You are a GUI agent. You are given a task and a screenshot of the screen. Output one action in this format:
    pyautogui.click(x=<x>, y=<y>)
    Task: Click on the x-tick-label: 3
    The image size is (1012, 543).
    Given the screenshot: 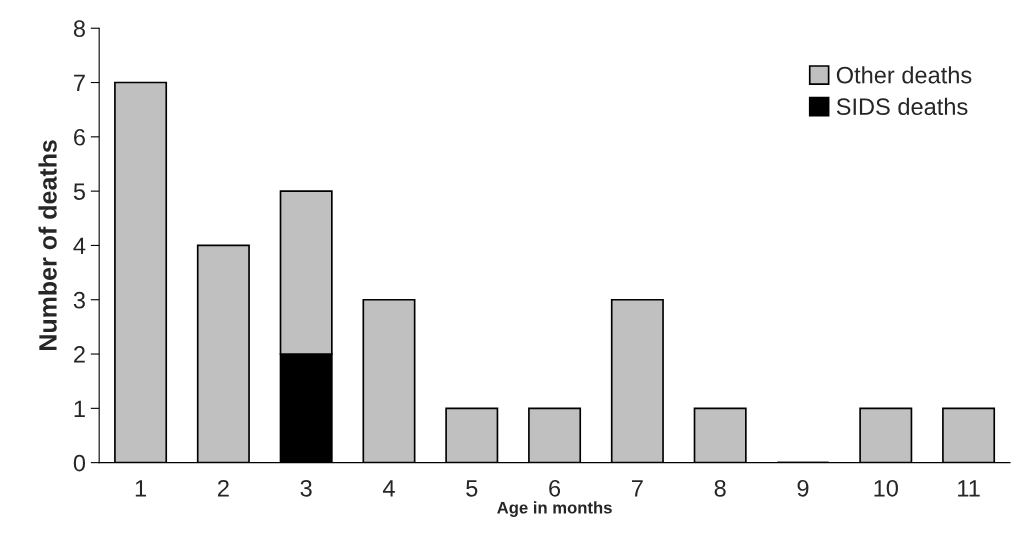 What is the action you would take?
    pyautogui.click(x=306, y=488)
    